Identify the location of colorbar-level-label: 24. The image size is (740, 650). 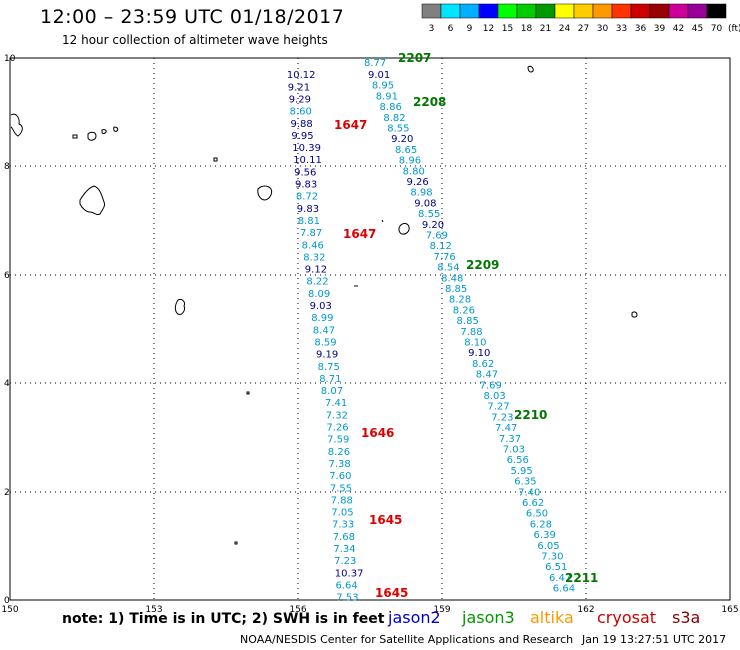
(565, 29).